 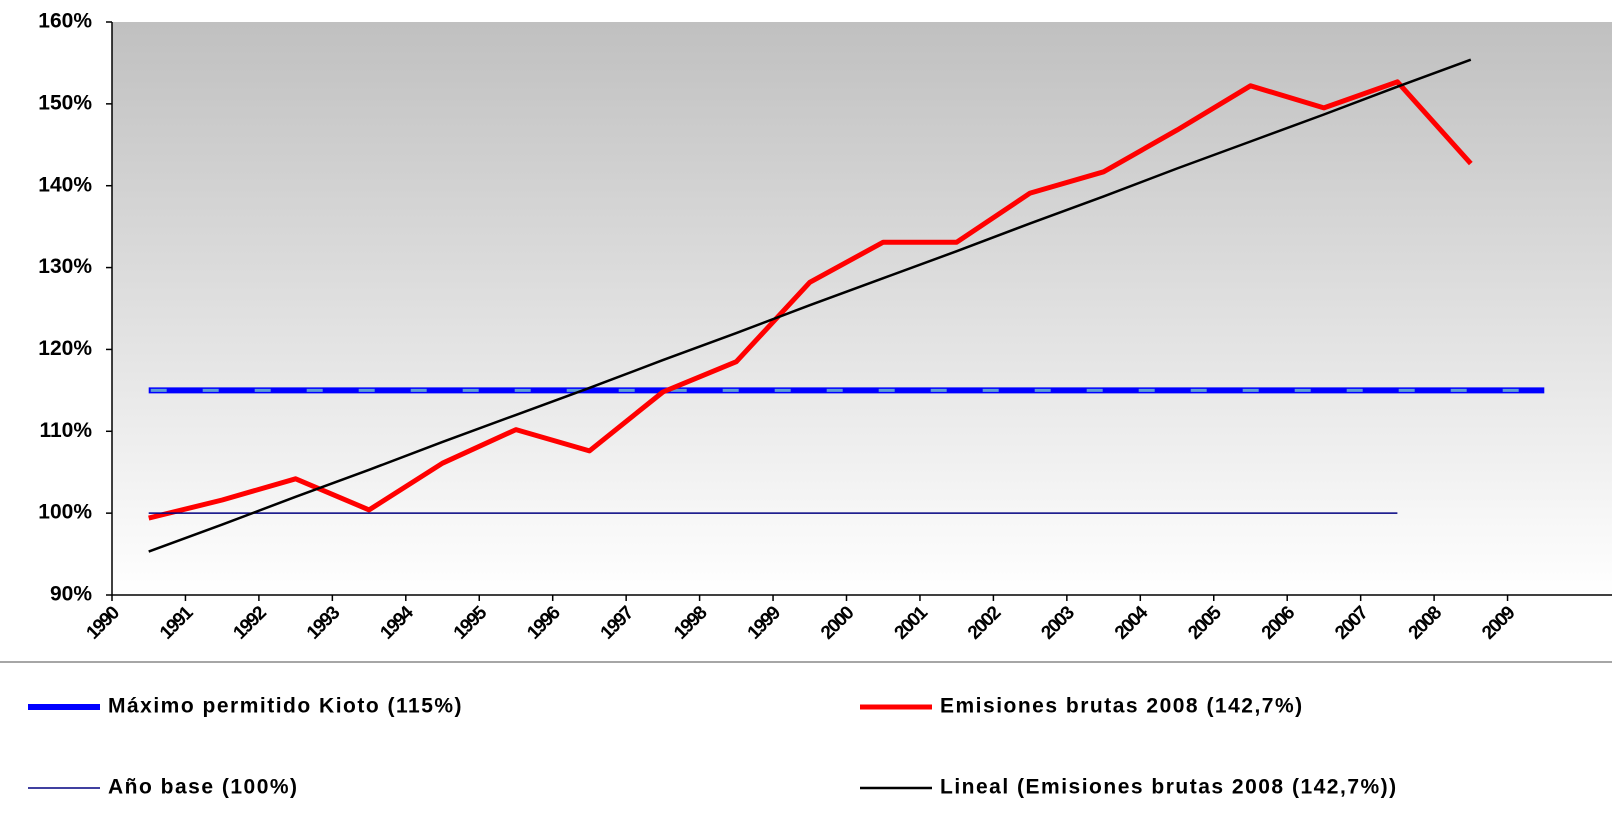 I want to click on x-tick-label: 2007, so click(x=1351, y=623).